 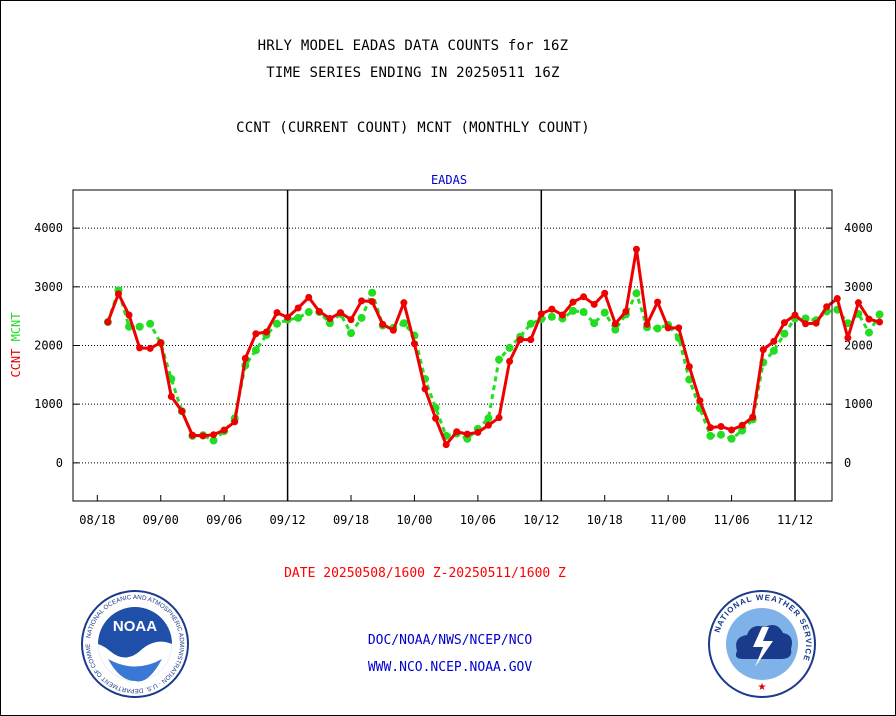 What do you see at coordinates (135, 626) in the screenshot?
I see `noaa-logo-text: NOAA` at bounding box center [135, 626].